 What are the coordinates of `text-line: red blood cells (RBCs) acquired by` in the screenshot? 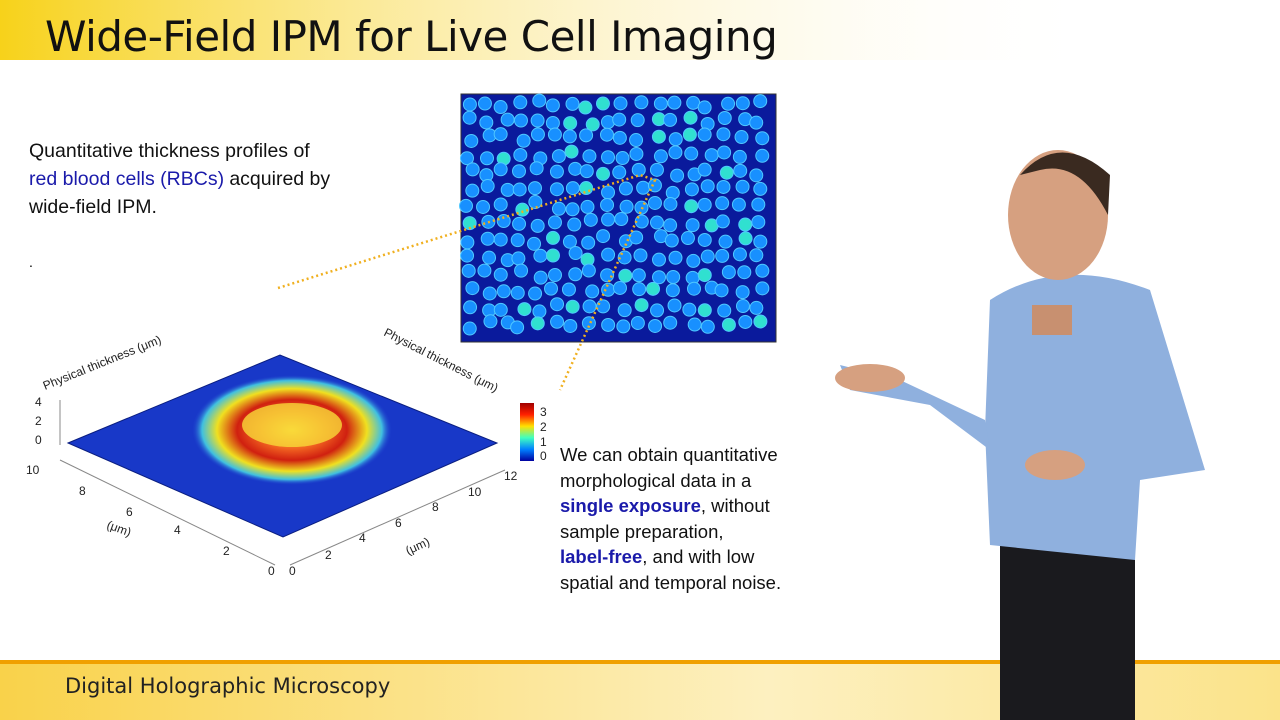 It's located at (179, 179).